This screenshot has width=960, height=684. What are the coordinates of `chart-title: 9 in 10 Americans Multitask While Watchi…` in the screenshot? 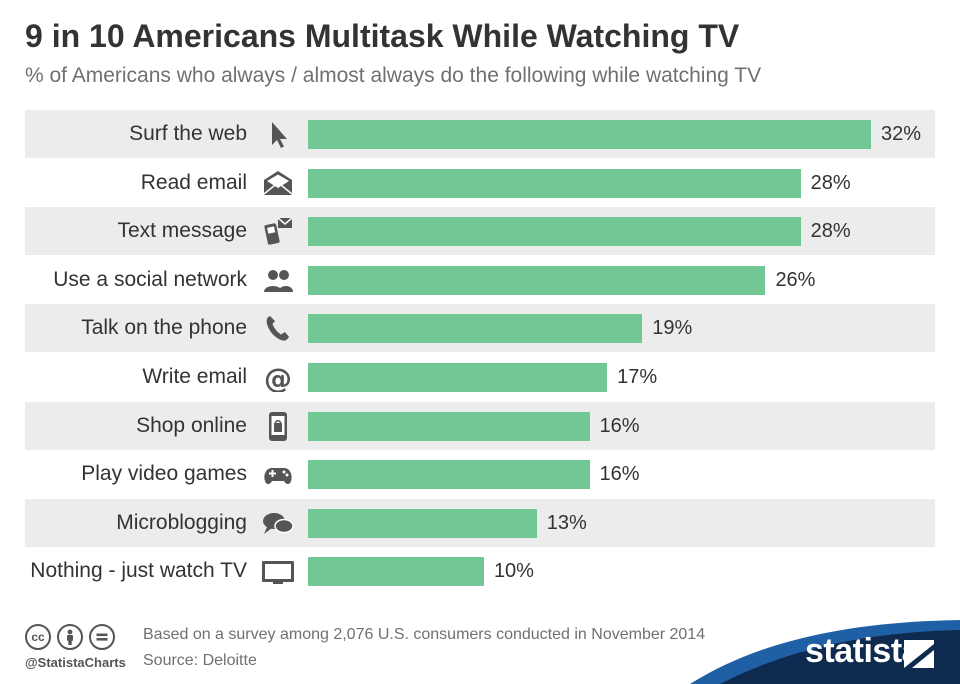 It's located at (382, 36).